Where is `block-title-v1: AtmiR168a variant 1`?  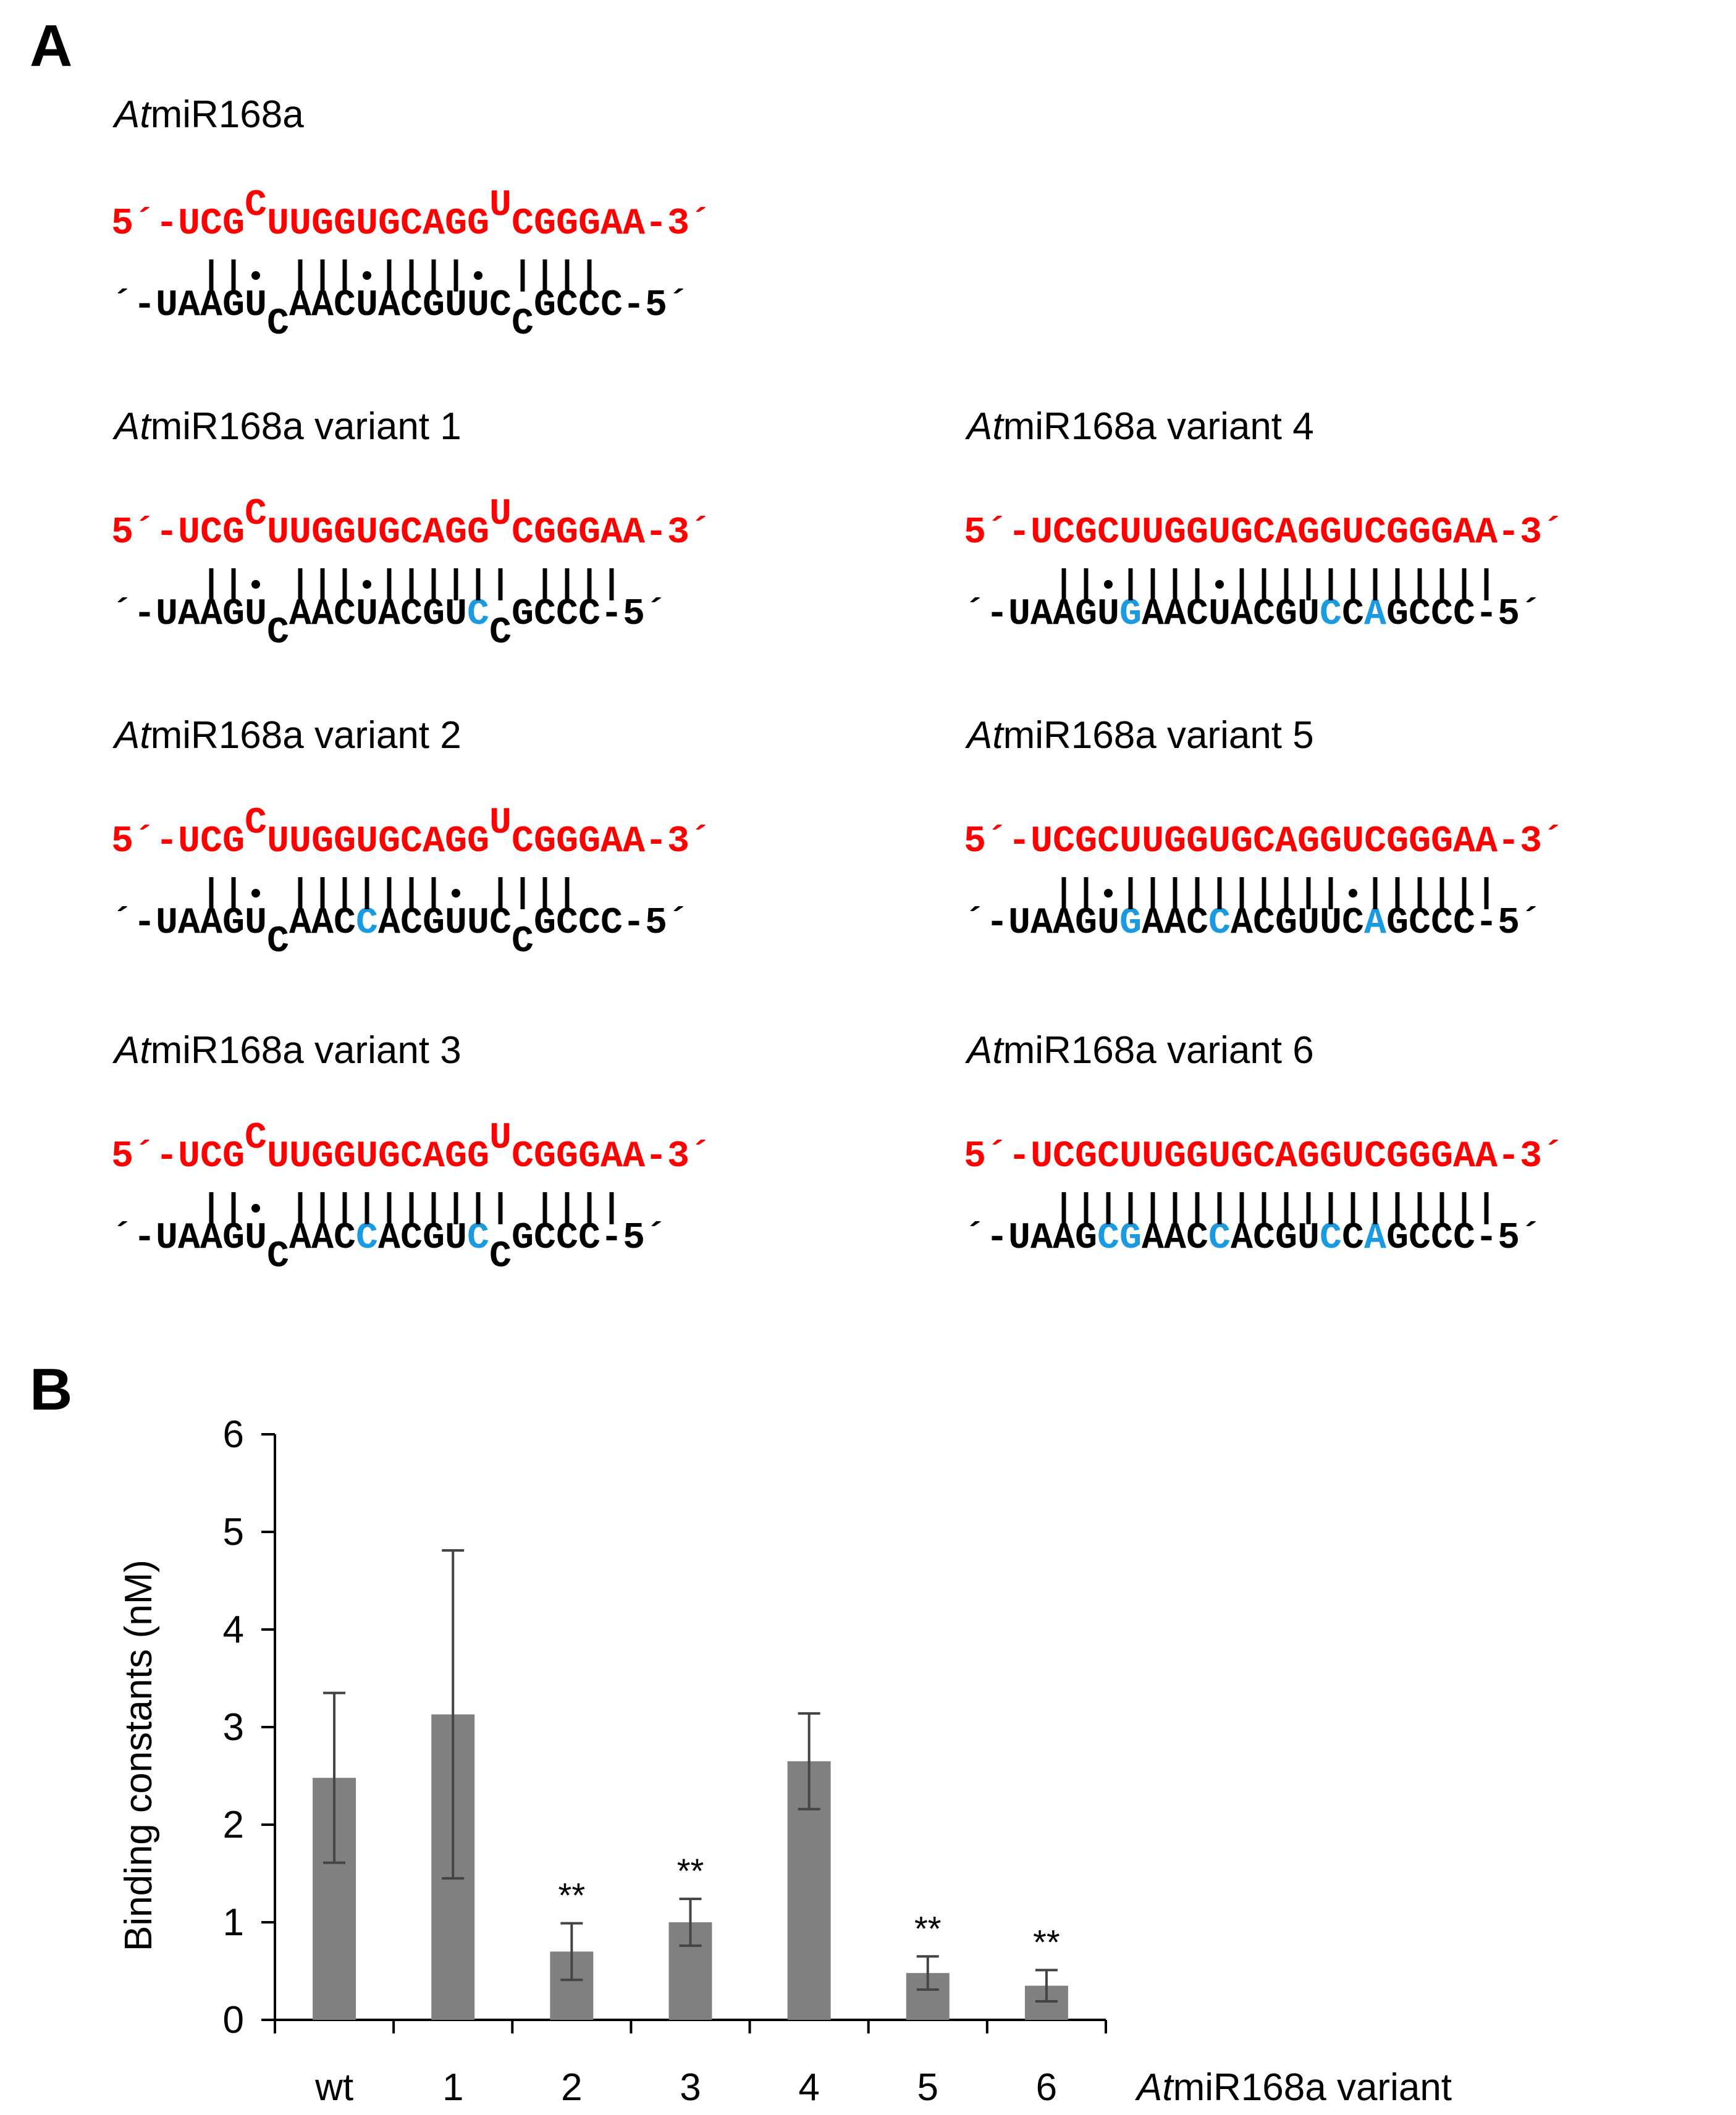 block-title-v1: AtmiR168a variant 1 is located at coordinates (287, 426).